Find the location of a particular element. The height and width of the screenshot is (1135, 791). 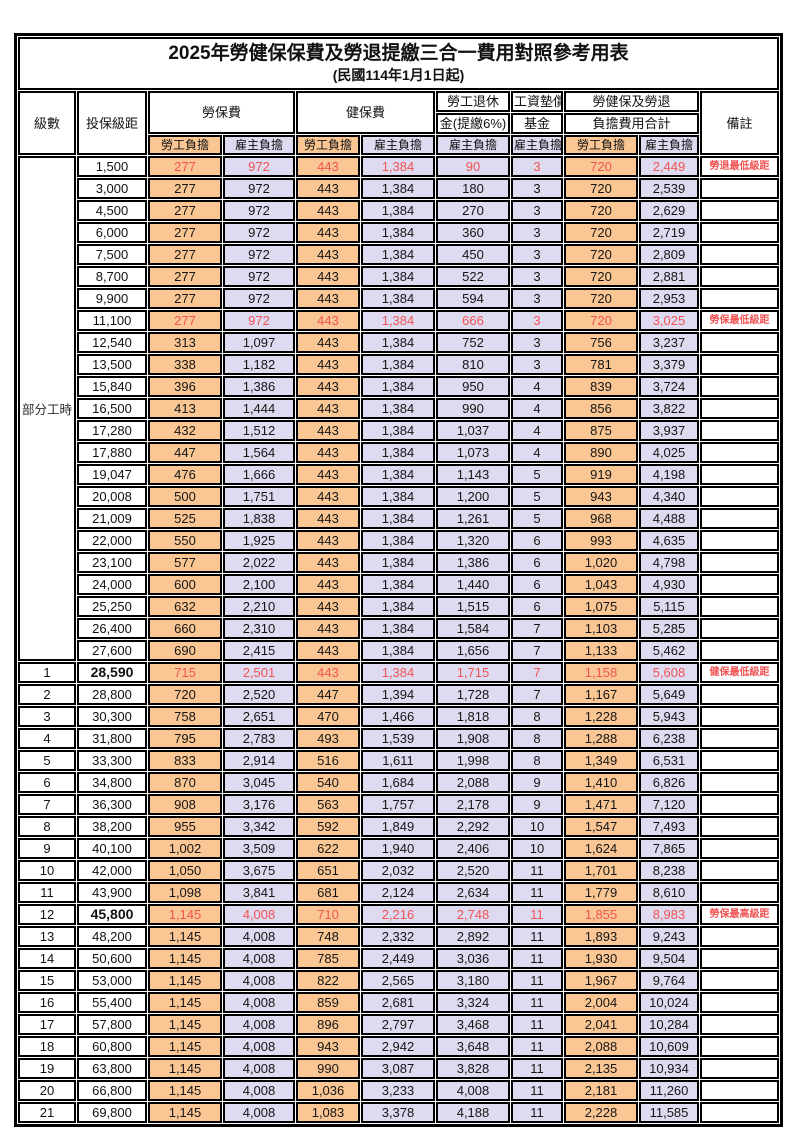

cell-total-worker: 1,288 is located at coordinates (601, 738).